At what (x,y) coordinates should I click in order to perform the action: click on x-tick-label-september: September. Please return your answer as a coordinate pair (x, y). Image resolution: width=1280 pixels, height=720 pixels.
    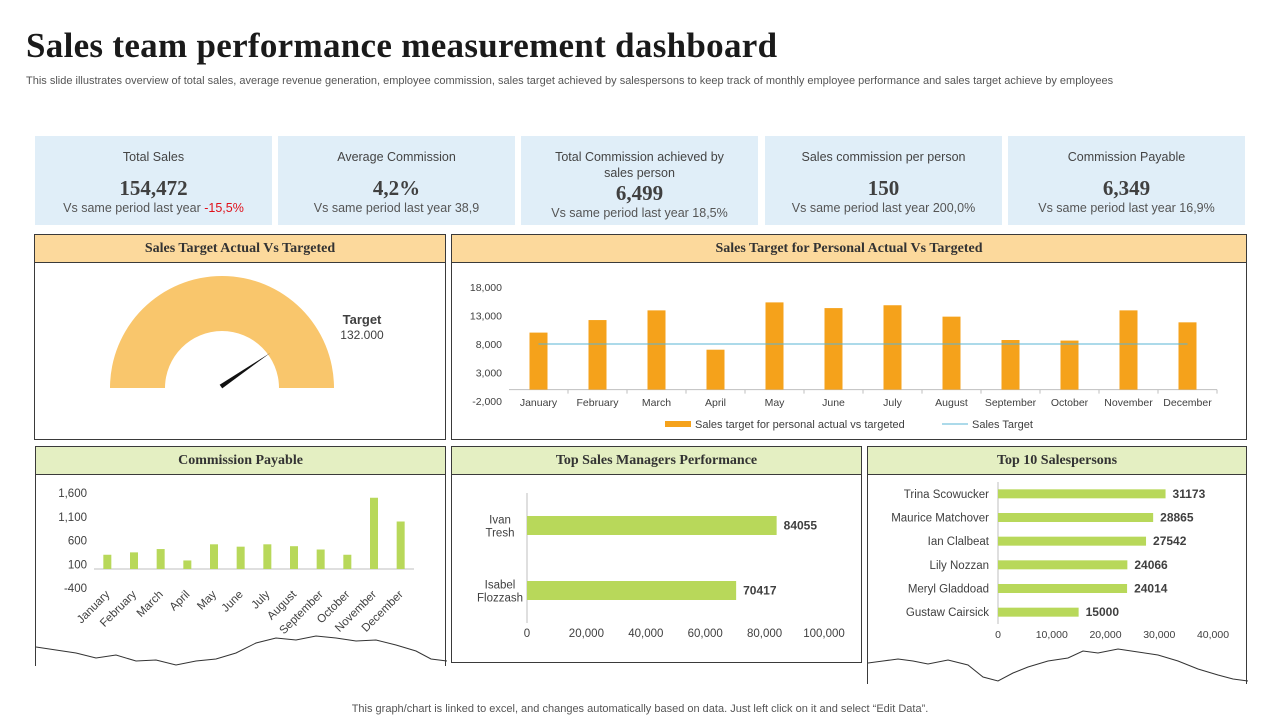
    Looking at the image, I should click on (1011, 403).